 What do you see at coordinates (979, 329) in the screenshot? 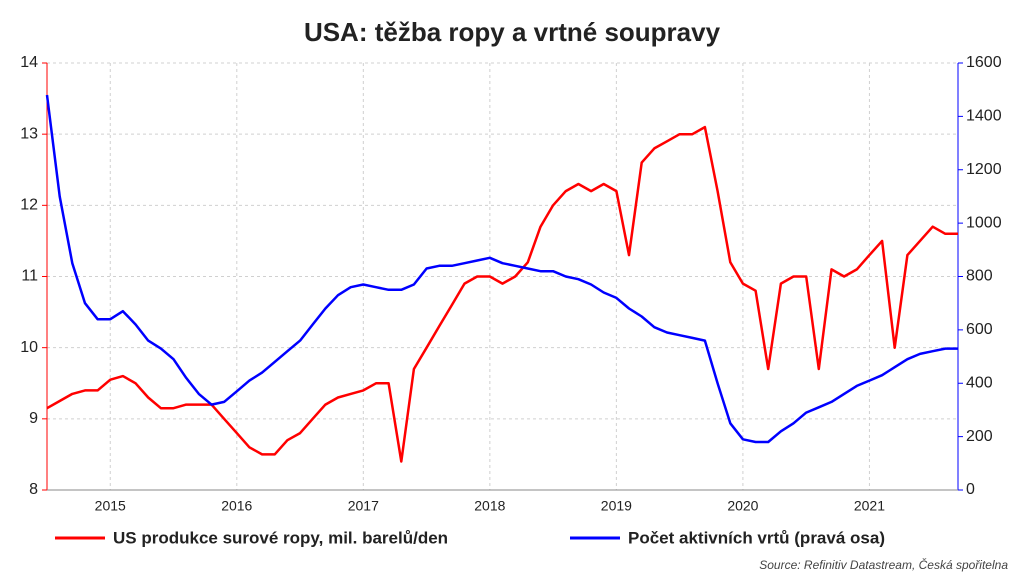
I see `y2-tick-label: 600` at bounding box center [979, 329].